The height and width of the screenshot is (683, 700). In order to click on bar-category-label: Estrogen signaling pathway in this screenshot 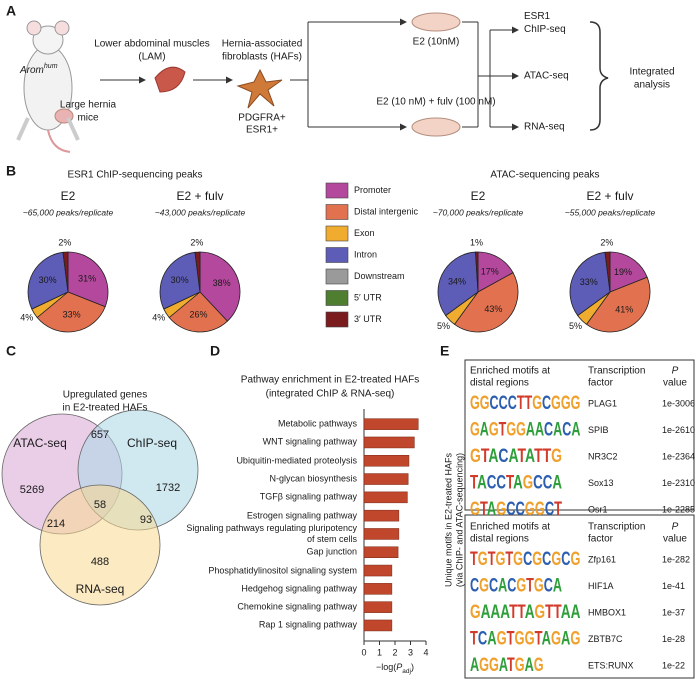, I will do `click(301, 515)`.